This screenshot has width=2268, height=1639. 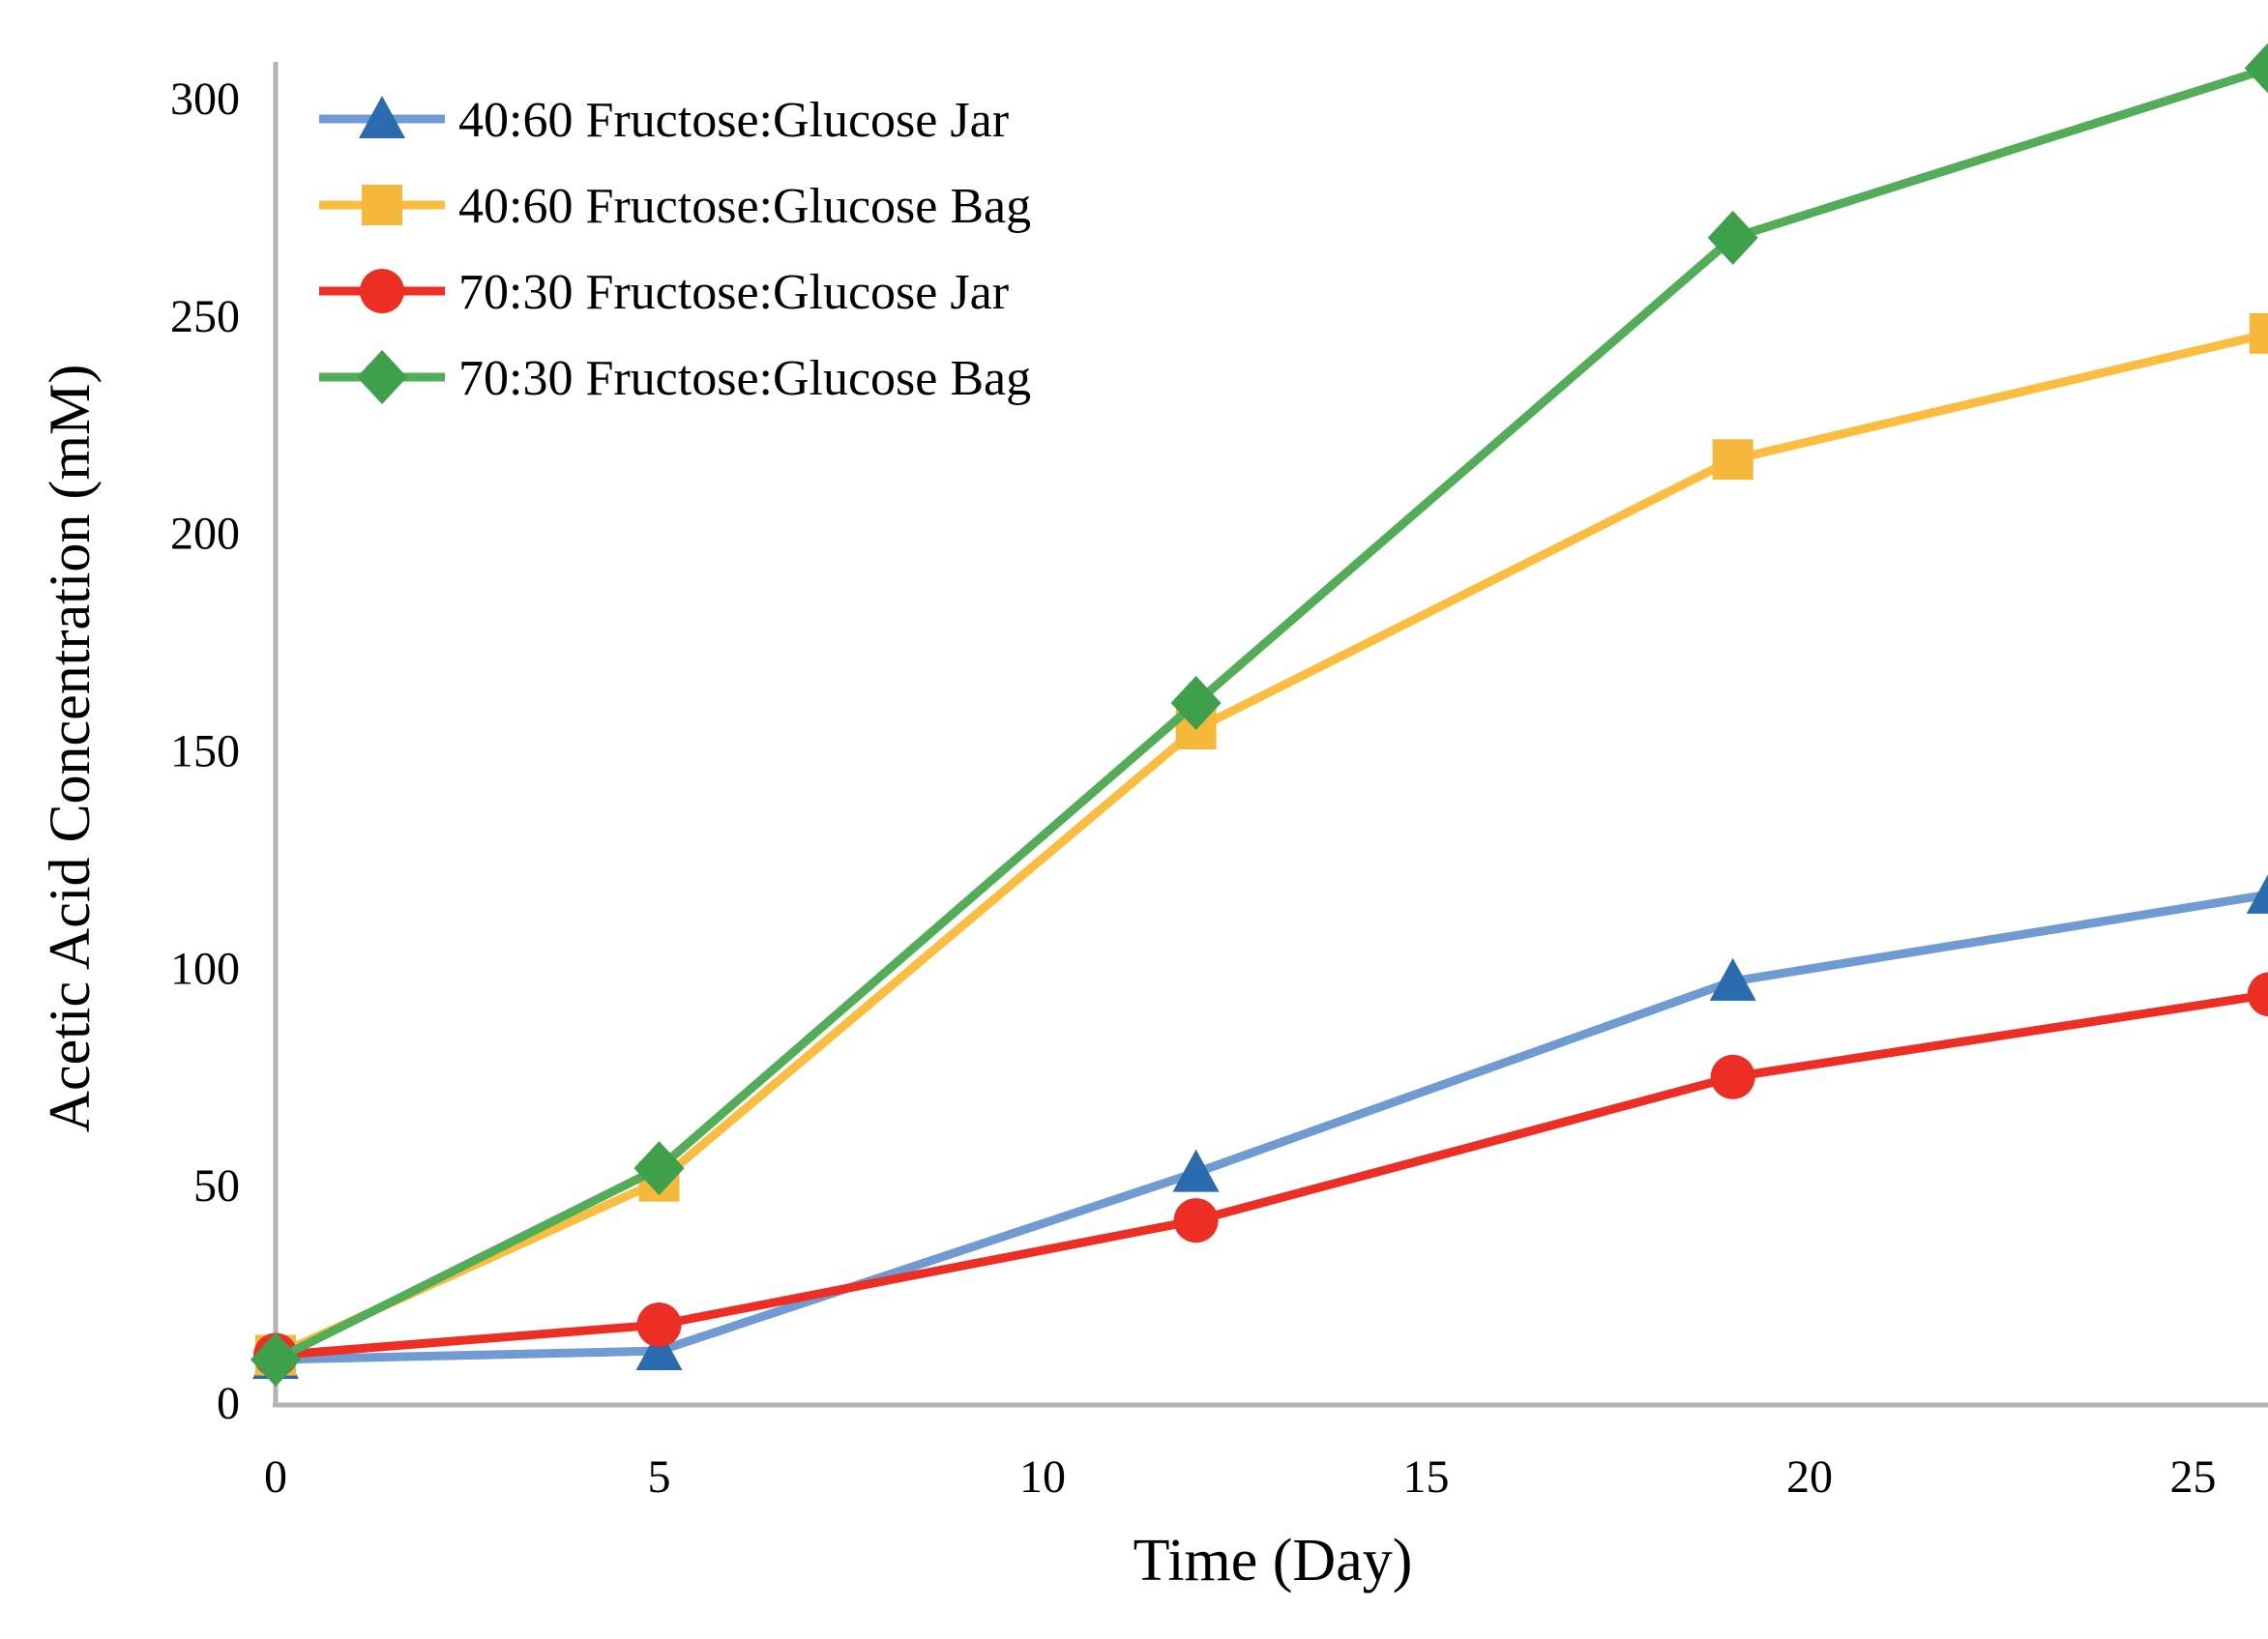 I want to click on x-tick-label: 10, so click(x=1042, y=1477).